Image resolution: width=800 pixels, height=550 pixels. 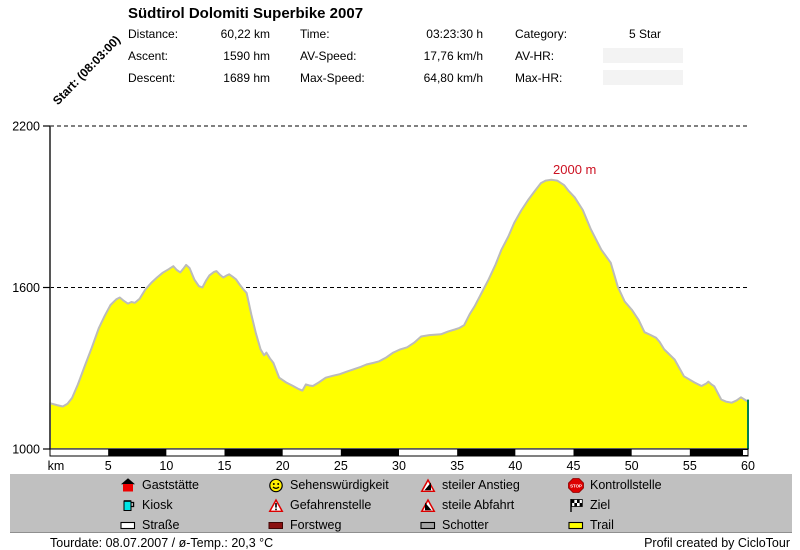 I want to click on legend-item-steiler-anstieg: steiler Anstieg, so click(x=470, y=485).